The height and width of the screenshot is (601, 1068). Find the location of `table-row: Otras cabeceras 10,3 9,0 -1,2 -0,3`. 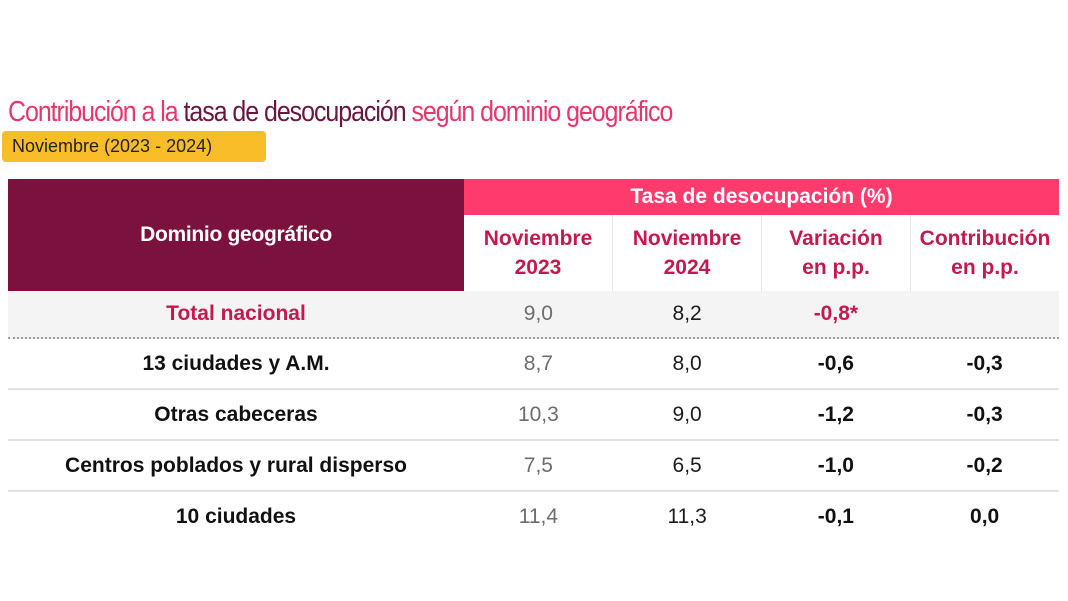

table-row: Otras cabeceras 10,3 9,0 -1,2 -0,3 is located at coordinates (533, 415).